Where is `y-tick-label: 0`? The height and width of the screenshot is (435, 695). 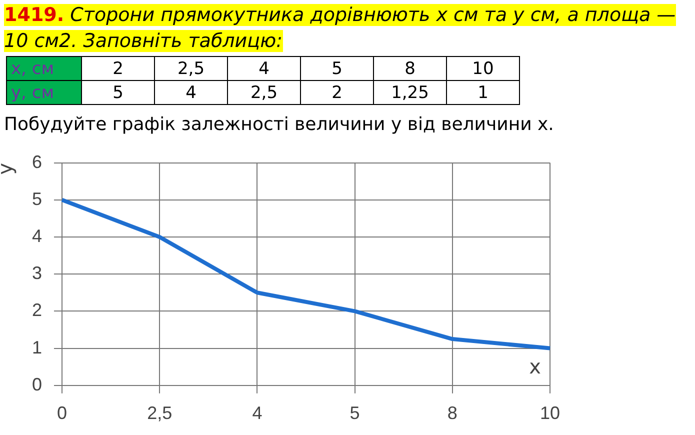
y-tick-label: 0 is located at coordinates (37, 384).